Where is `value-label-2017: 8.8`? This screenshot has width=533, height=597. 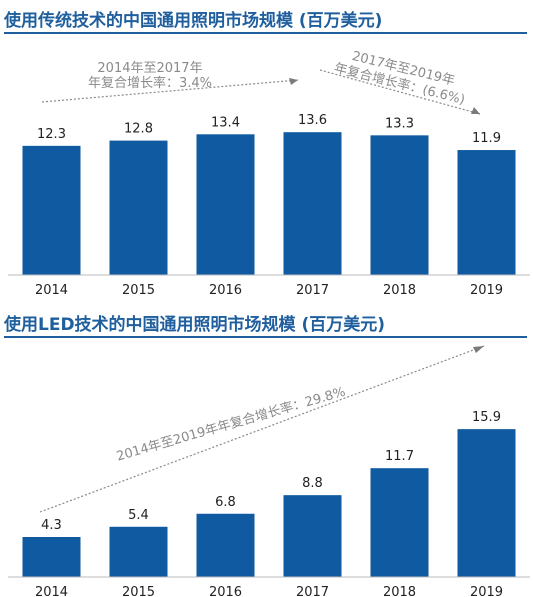
value-label-2017: 8.8 is located at coordinates (312, 483).